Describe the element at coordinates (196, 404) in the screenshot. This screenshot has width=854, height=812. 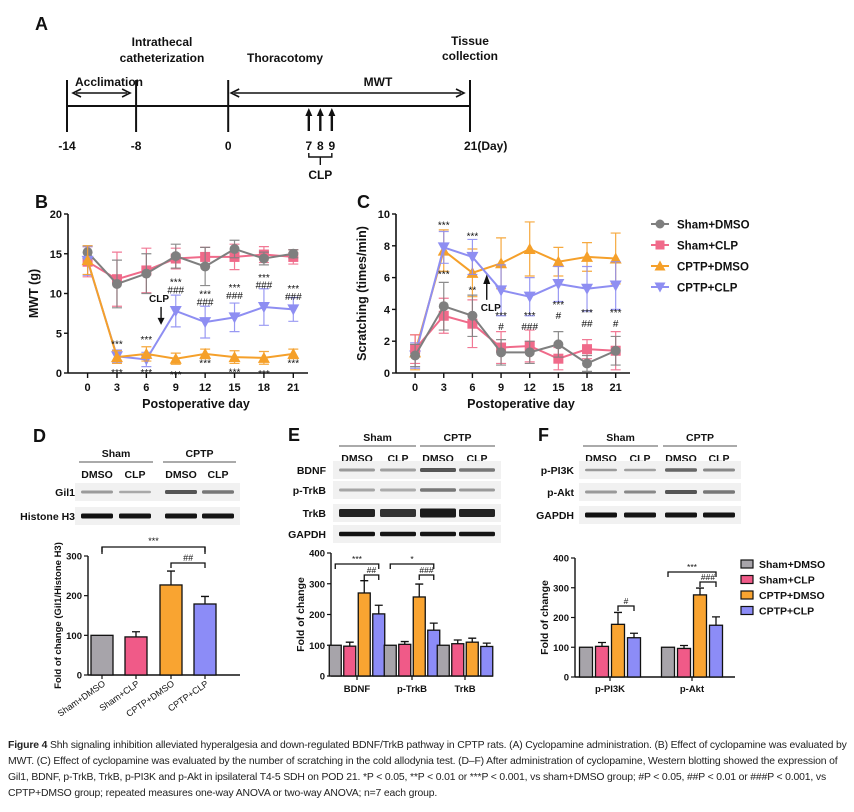
I see `x-axis-title: Postoperative day` at that location.